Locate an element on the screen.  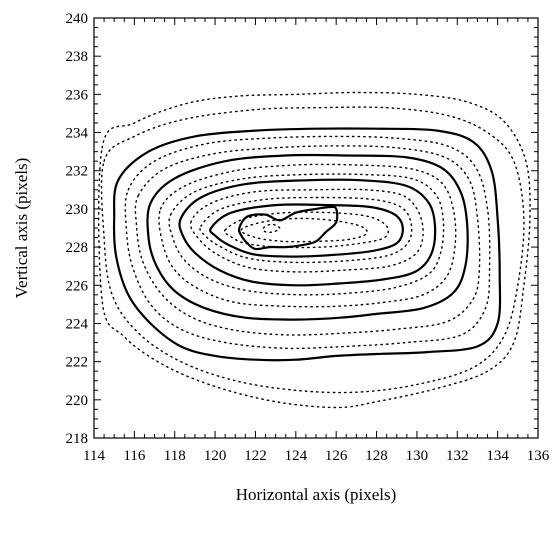
y-tick-label: 240 is located at coordinates (77, 19).